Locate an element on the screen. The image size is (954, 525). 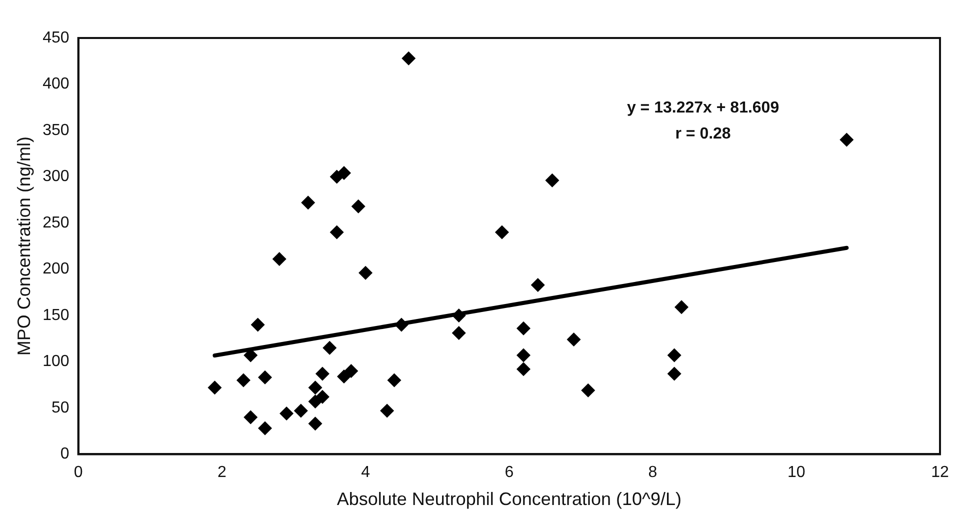
y-tick-label: 250 is located at coordinates (56, 223).